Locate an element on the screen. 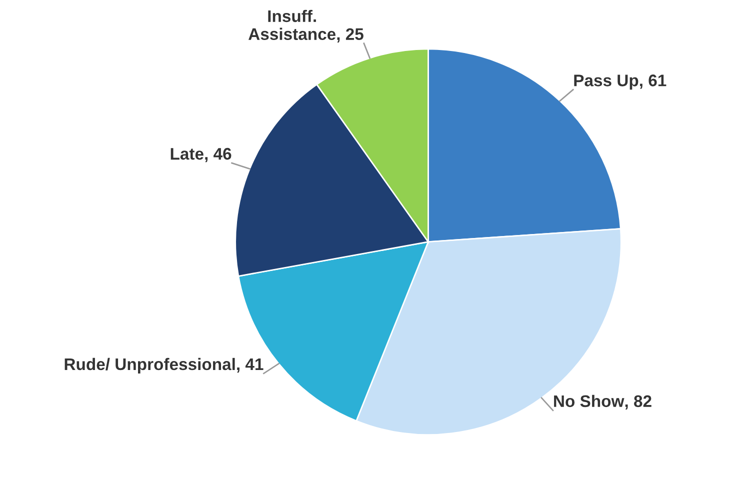  data-label: , 41 is located at coordinates (250, 365).